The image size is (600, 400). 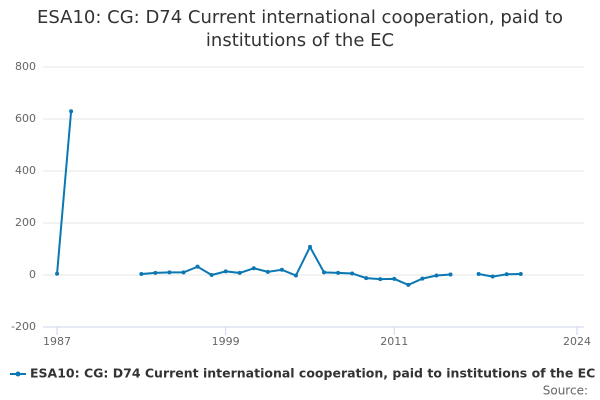 What do you see at coordinates (25, 170) in the screenshot?
I see `y-tick-label: 400` at bounding box center [25, 170].